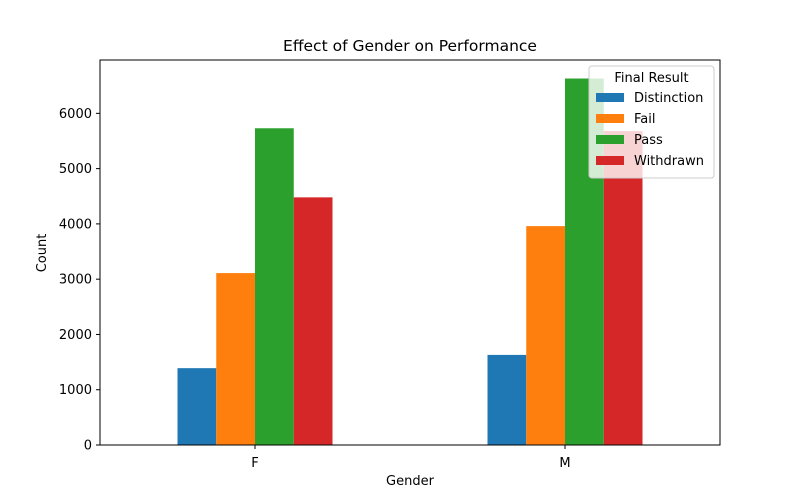  What do you see at coordinates (42, 253) in the screenshot?
I see `y-axis-label: Count` at bounding box center [42, 253].